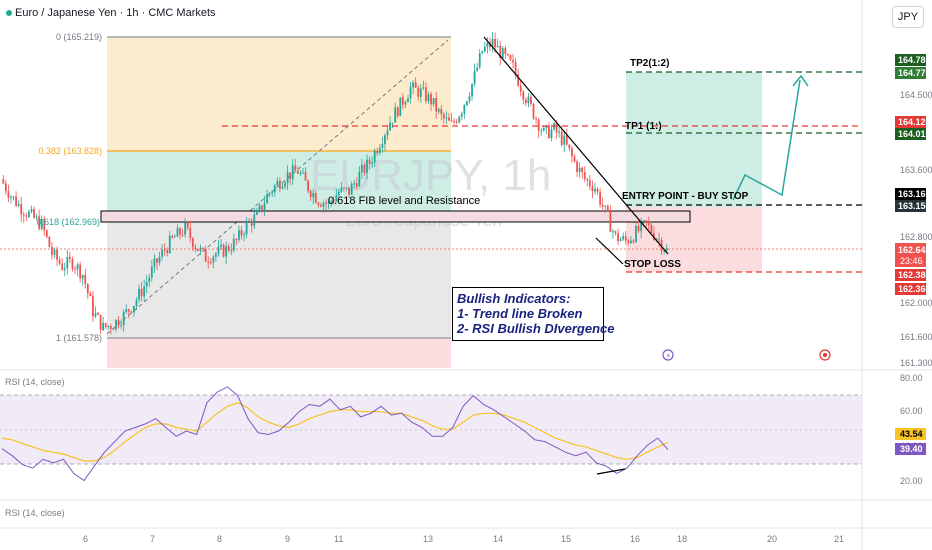  Describe the element at coordinates (914, 206) in the screenshot. I see `tag-163156: 163.156` at that location.